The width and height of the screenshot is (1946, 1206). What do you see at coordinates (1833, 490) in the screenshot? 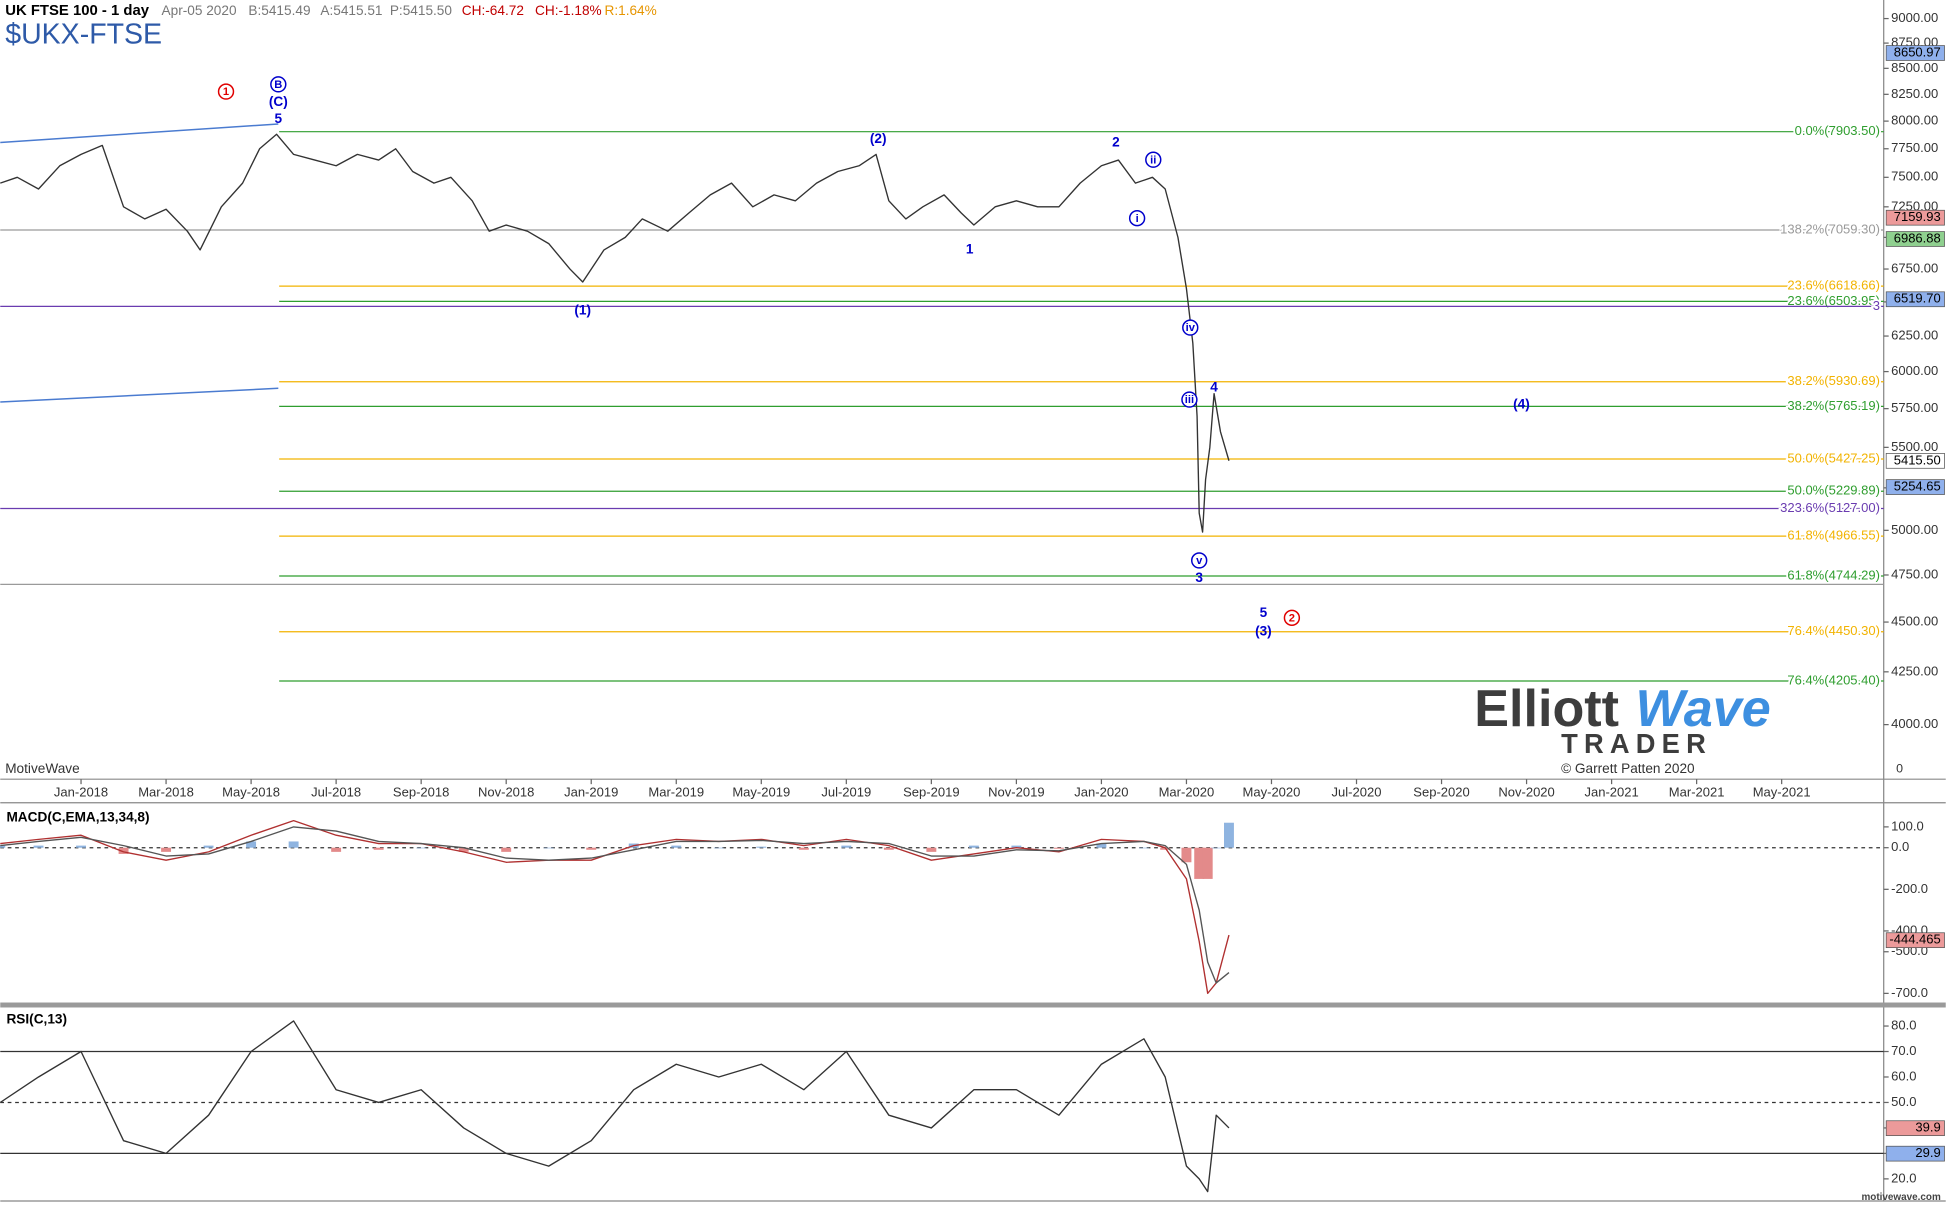
I see `level-label: 50.0%(5229.89)` at bounding box center [1833, 490].